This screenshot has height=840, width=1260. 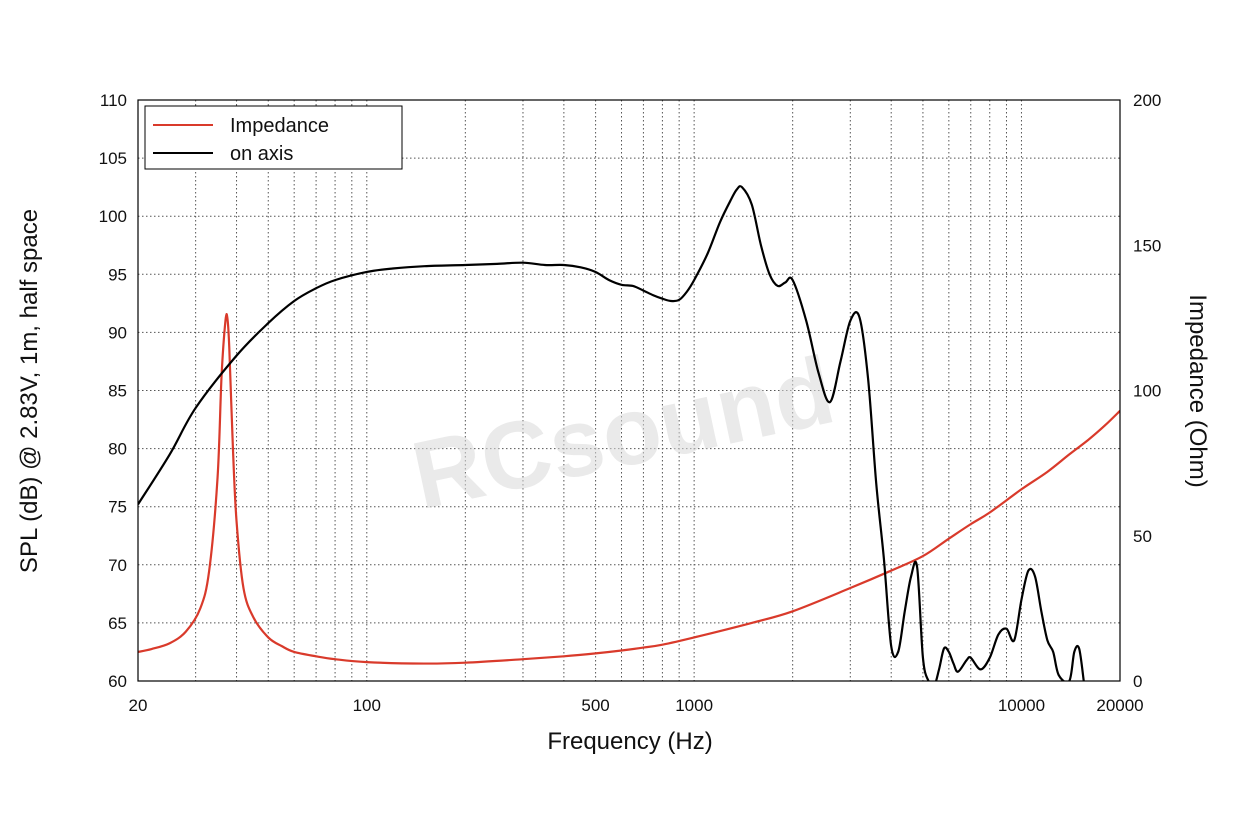 What do you see at coordinates (138, 705) in the screenshot?
I see `x-tick-label: 20` at bounding box center [138, 705].